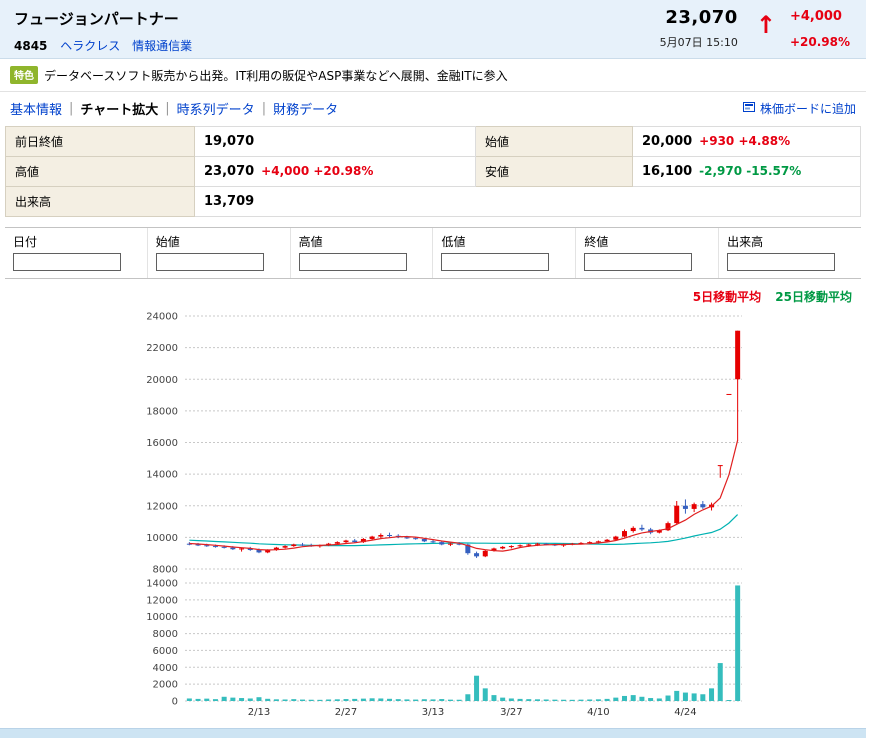 Image resolution: width=879 pixels, height=738 pixels. I want to click on svg-text: 3/13, so click(433, 712).